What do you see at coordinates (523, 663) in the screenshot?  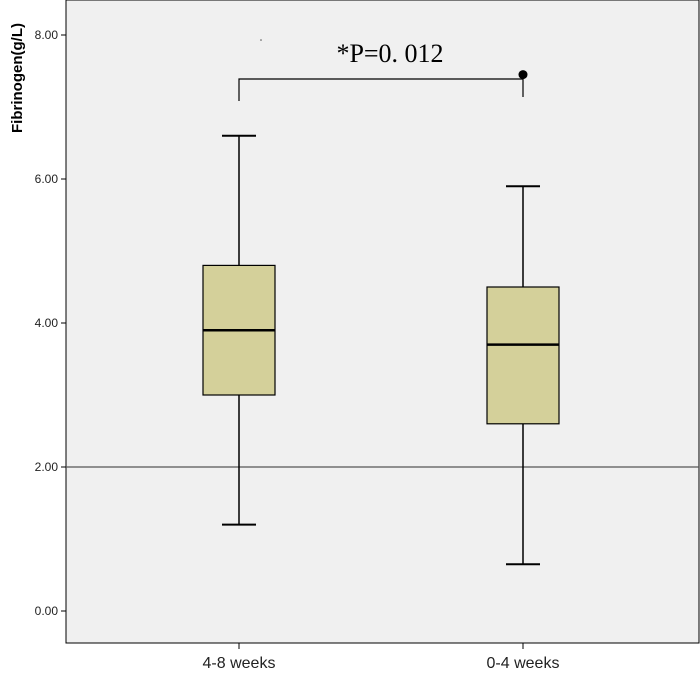 I see `x-tick-label: 0-4 weeks` at bounding box center [523, 663].